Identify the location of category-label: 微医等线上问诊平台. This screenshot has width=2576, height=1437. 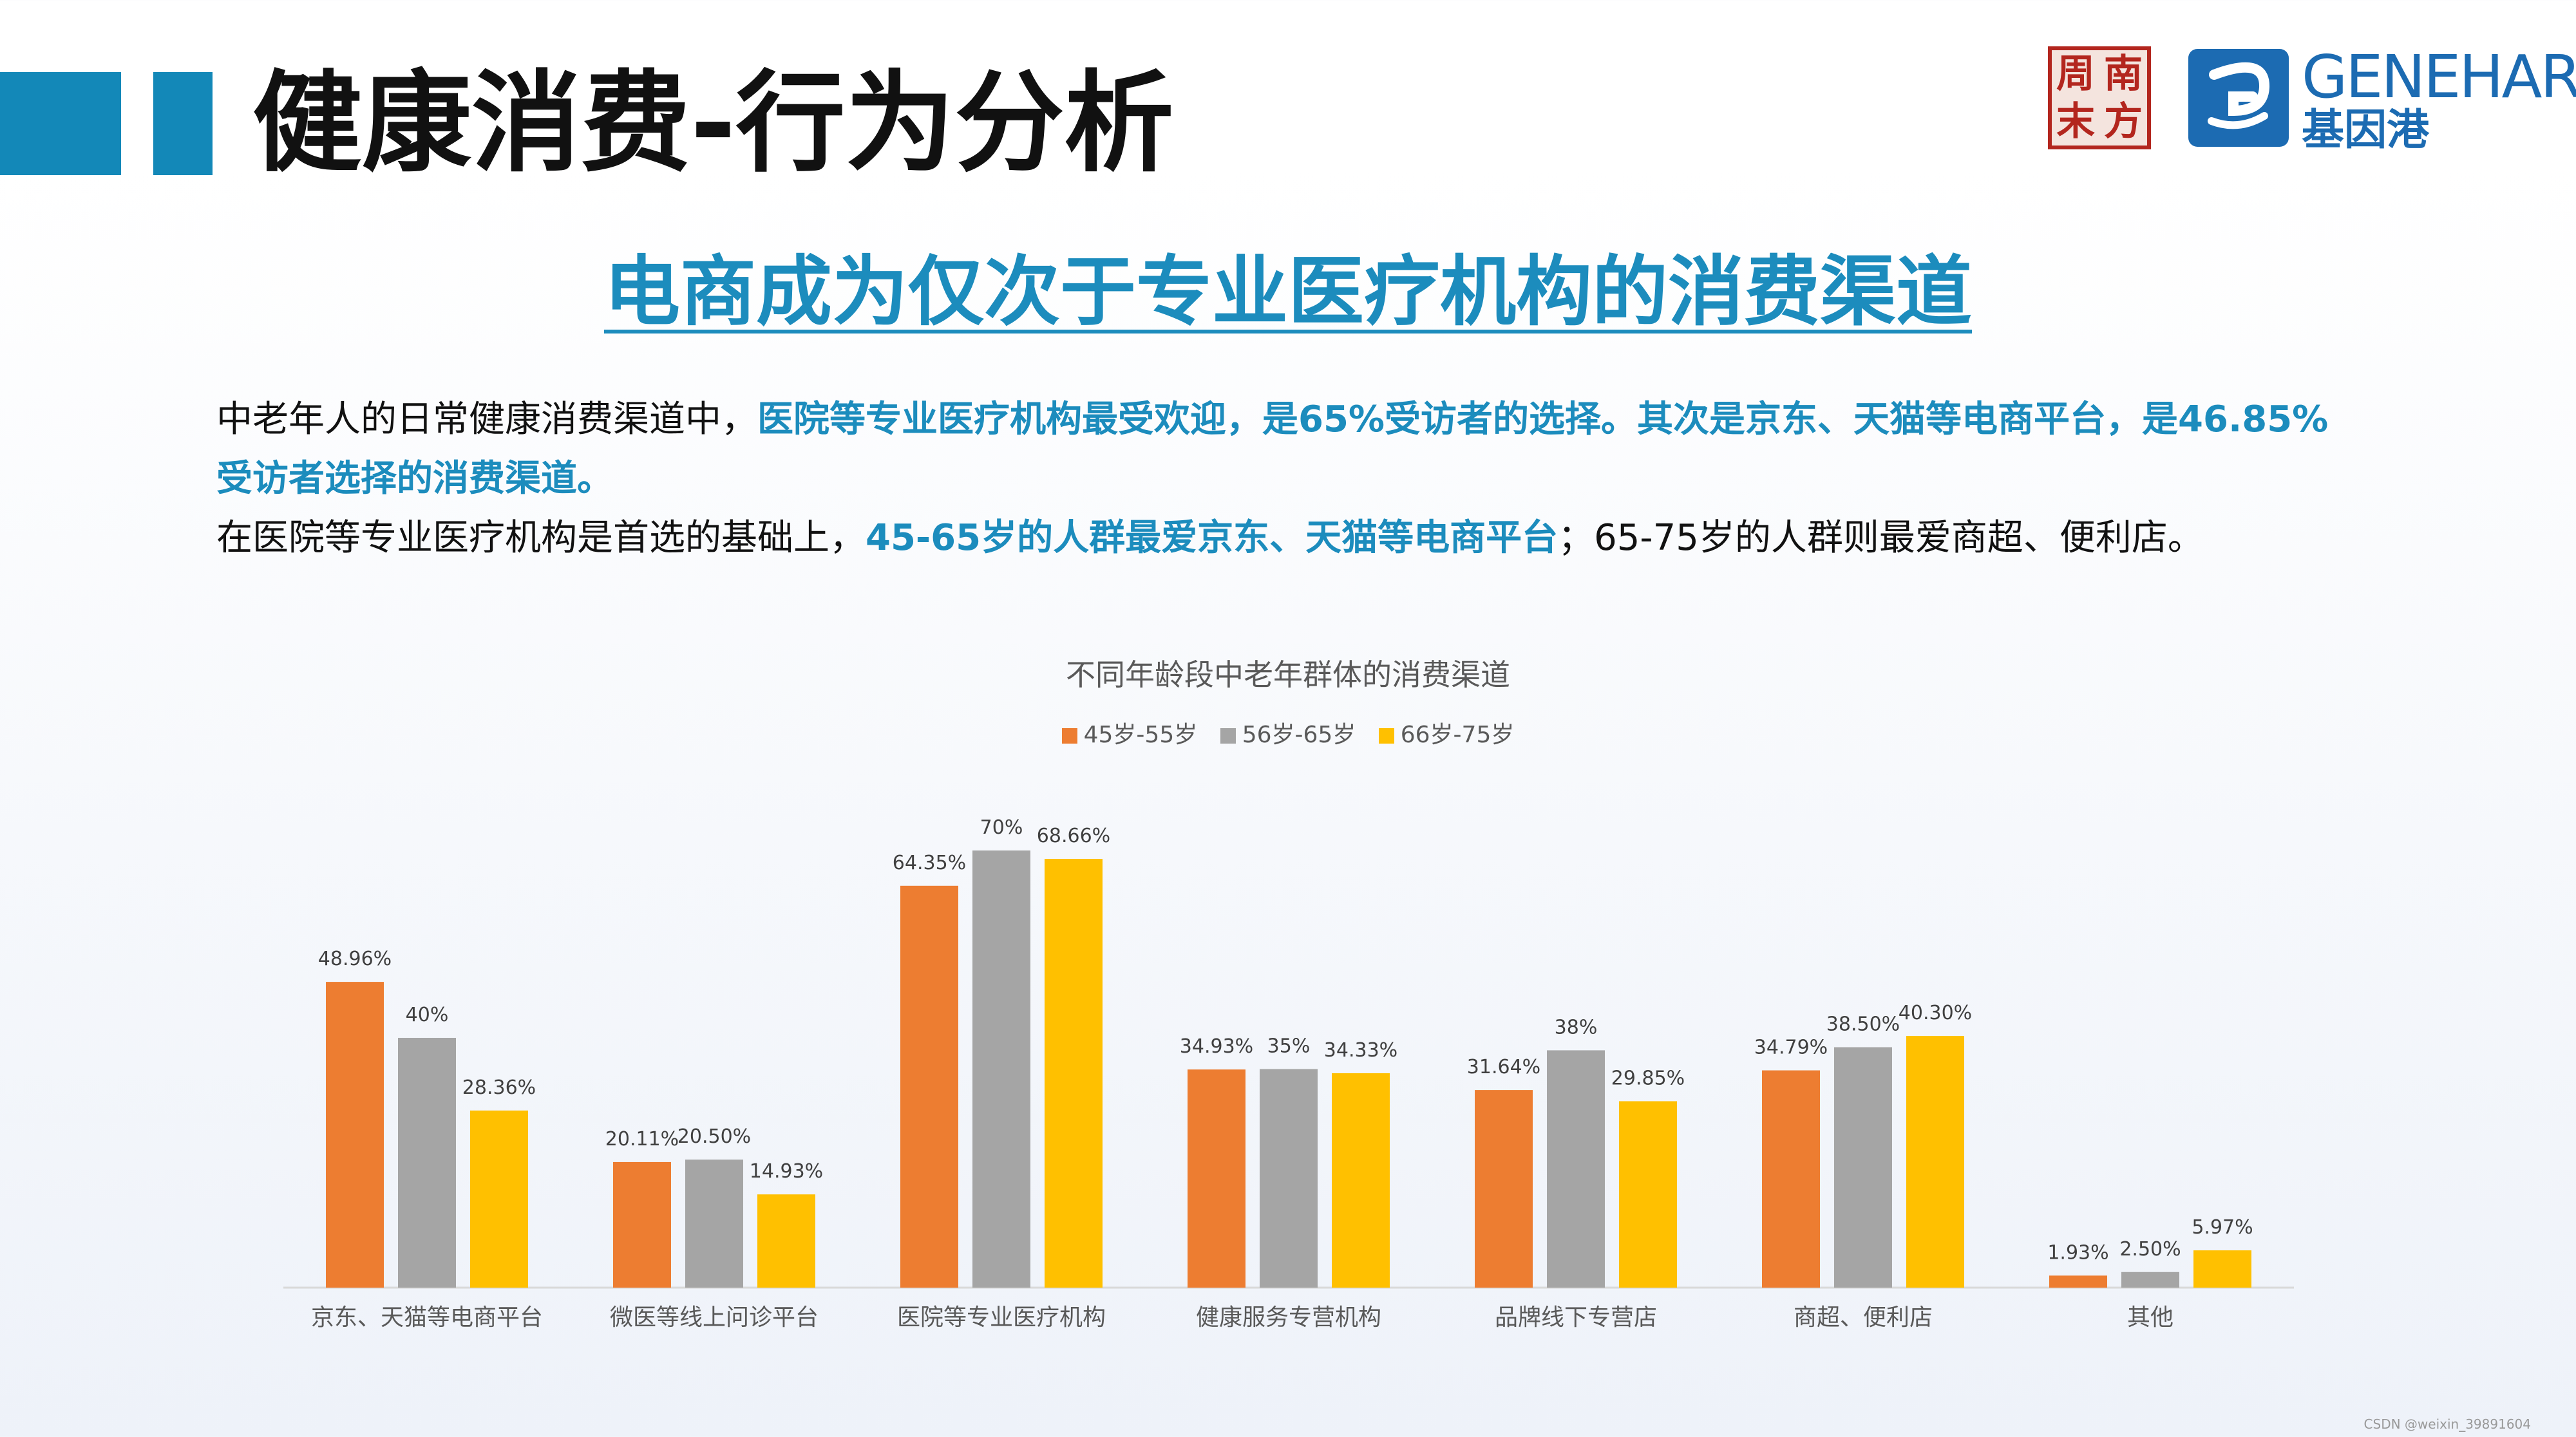
(715, 1317).